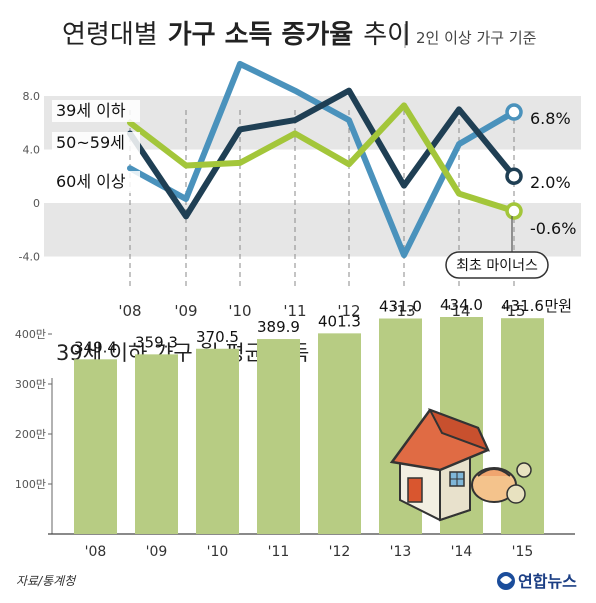 Image resolution: width=596 pixels, height=603 pixels. I want to click on x-tick-label: '15, so click(513, 311).